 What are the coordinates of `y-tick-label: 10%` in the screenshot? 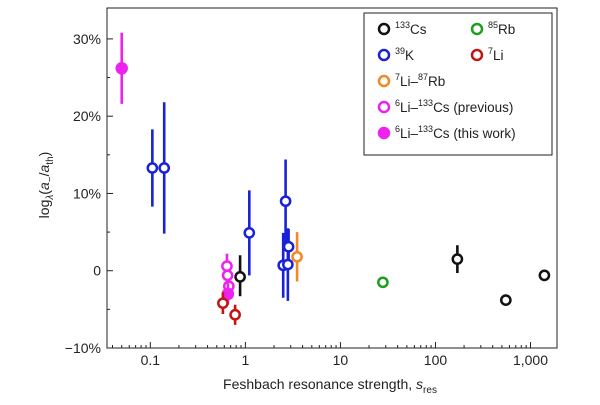 It's located at (87, 193).